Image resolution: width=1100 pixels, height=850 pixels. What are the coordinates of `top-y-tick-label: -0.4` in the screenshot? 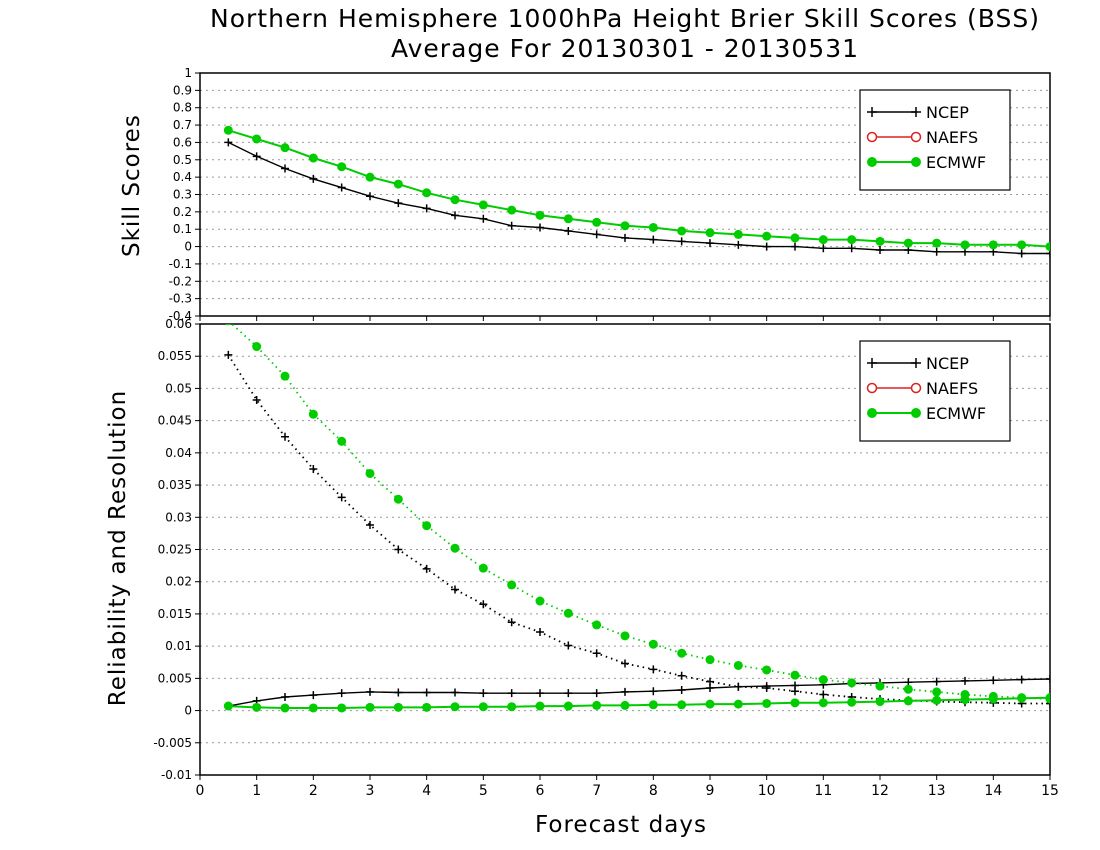 It's located at (180, 316).